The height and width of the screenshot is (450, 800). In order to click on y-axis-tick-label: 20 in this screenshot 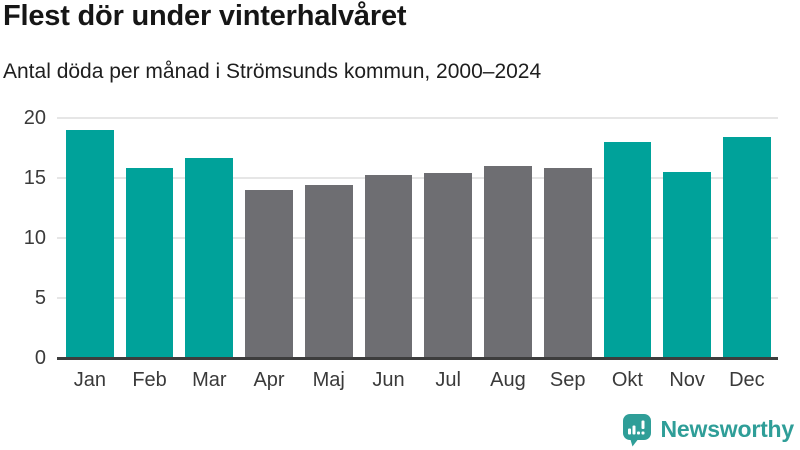, I will do `click(34, 117)`.